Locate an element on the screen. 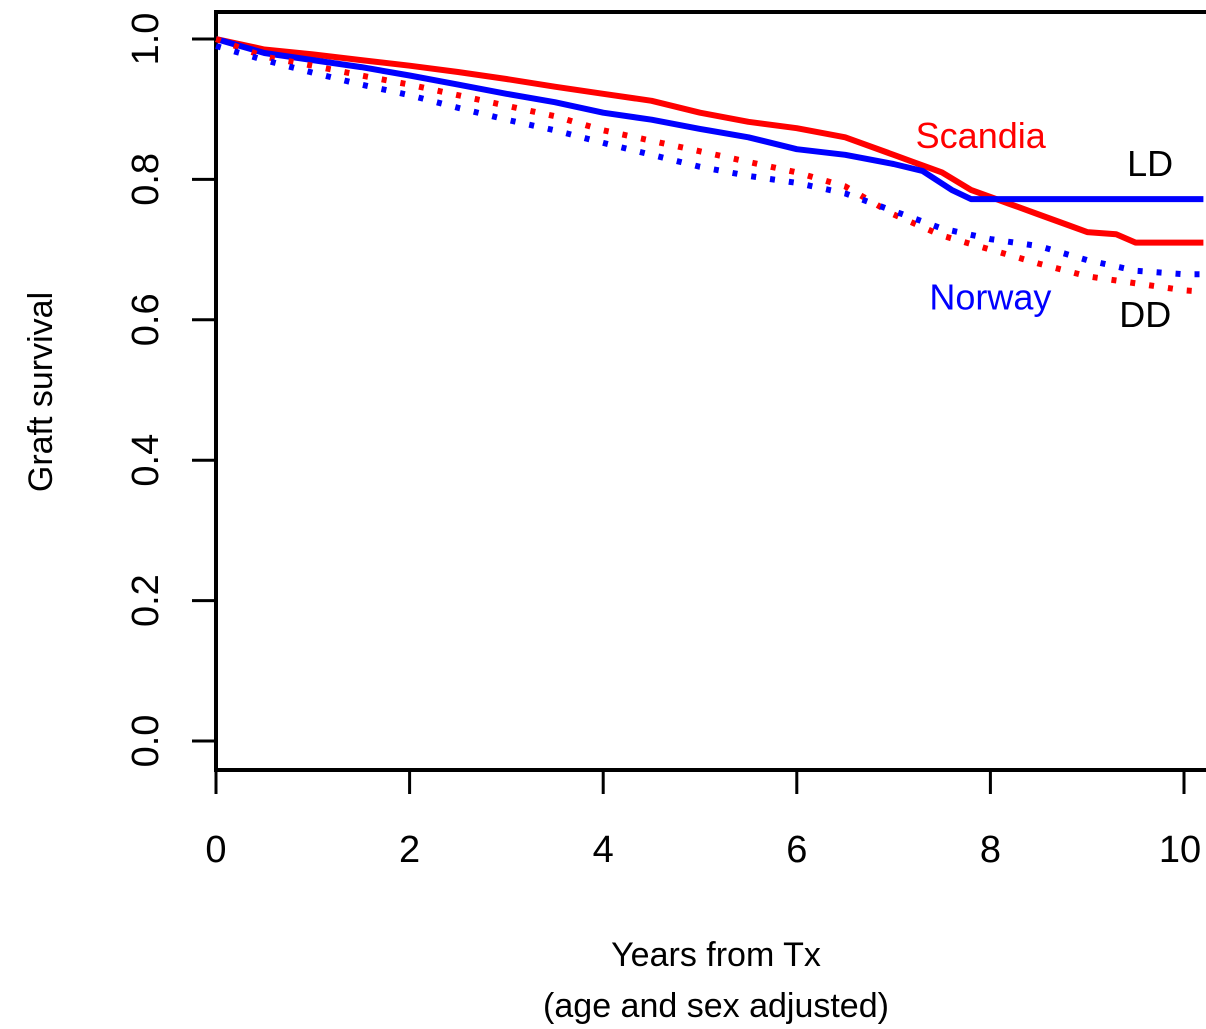 This screenshot has height=1029, width=1206. y-axis-title: Graft survival is located at coordinates (41, 392).